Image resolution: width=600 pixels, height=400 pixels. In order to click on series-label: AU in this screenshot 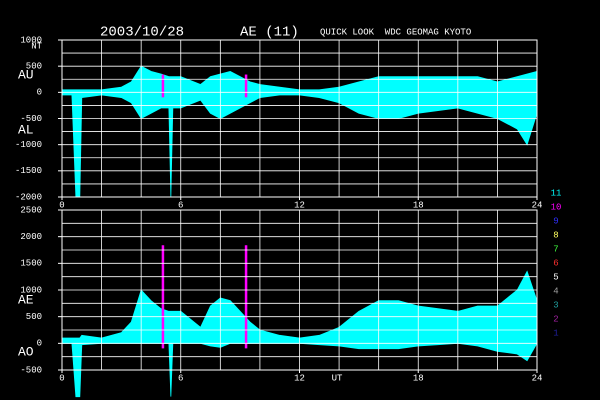, I will do `click(26, 74)`.